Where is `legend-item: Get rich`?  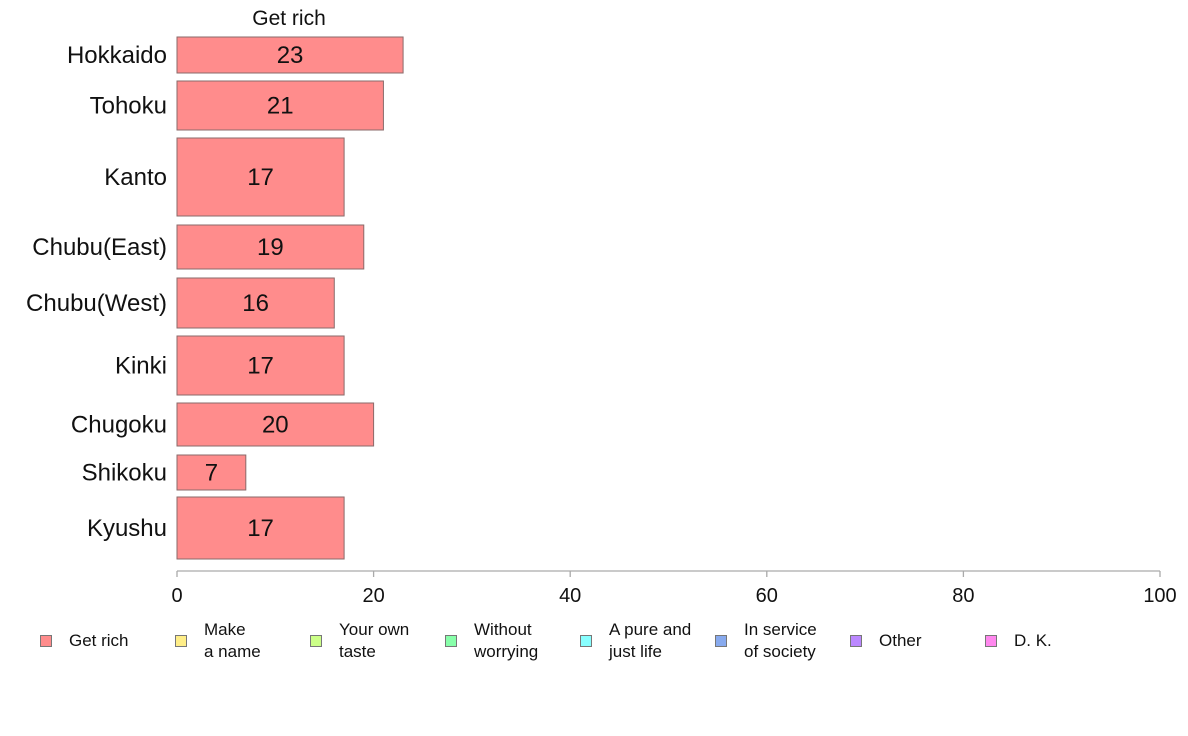
legend-item: Get rich is located at coordinates (84, 641).